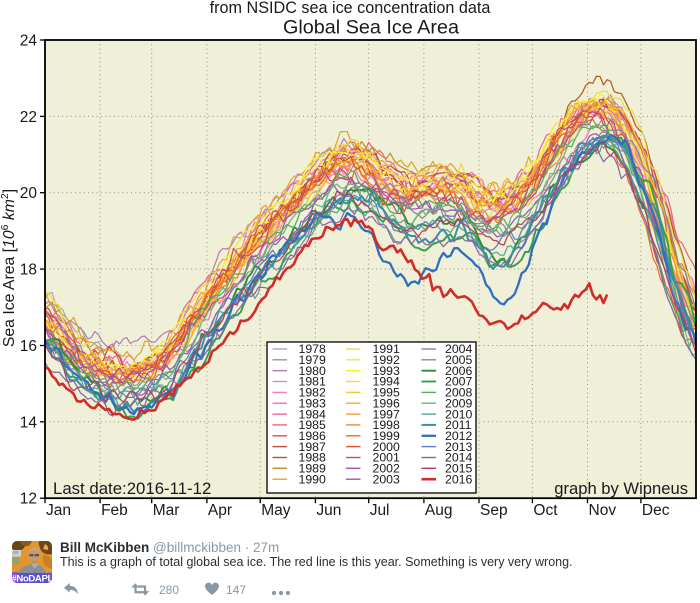 The width and height of the screenshot is (700, 603). Describe the element at coordinates (313, 458) in the screenshot. I see `svg-text: 1988` at that location.